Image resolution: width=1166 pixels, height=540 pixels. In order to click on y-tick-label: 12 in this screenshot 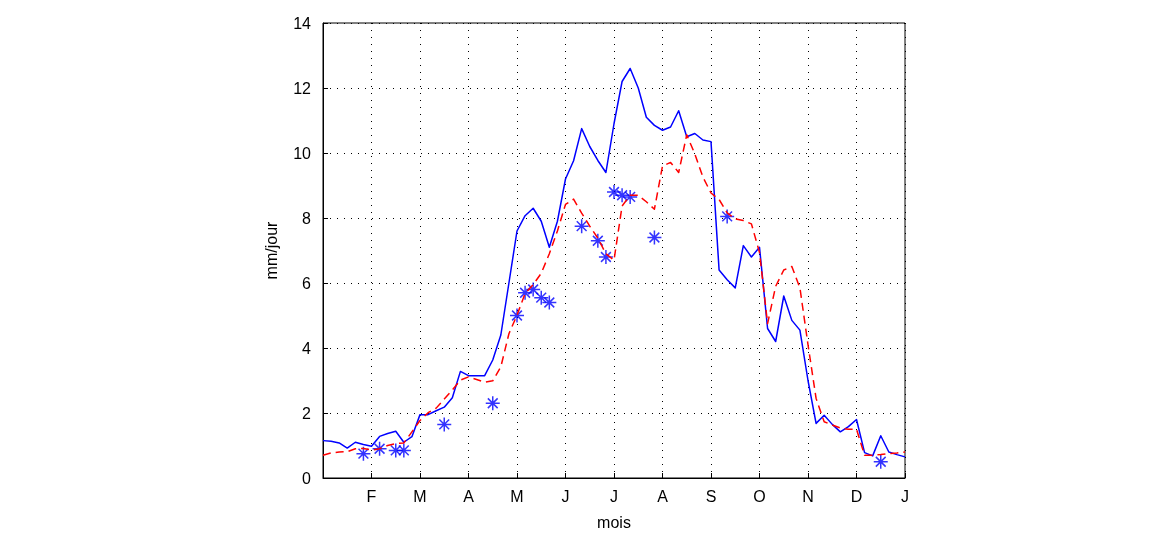, I will do `click(302, 88)`.